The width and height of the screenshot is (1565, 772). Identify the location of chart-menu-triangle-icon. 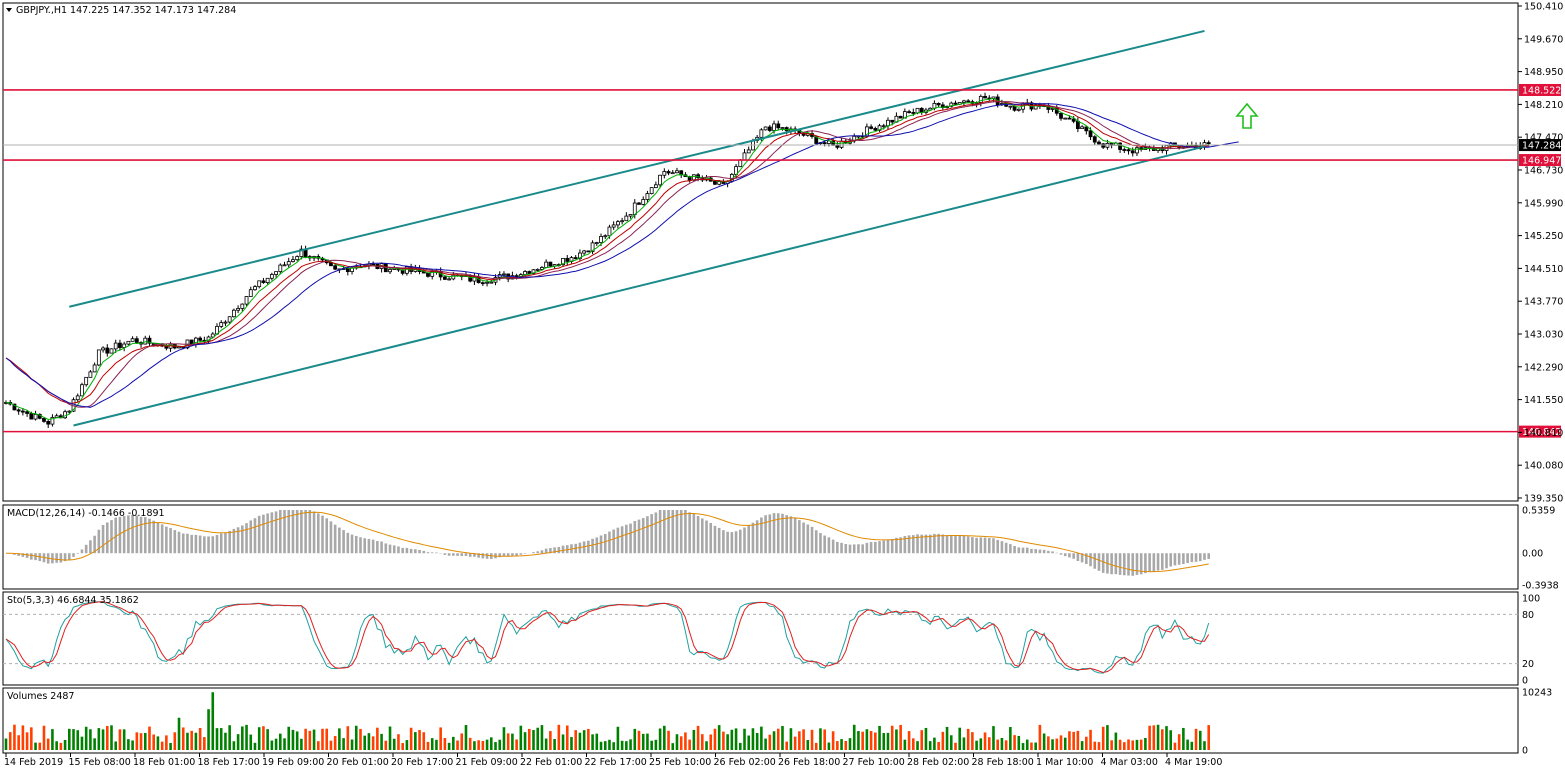
(9, 10).